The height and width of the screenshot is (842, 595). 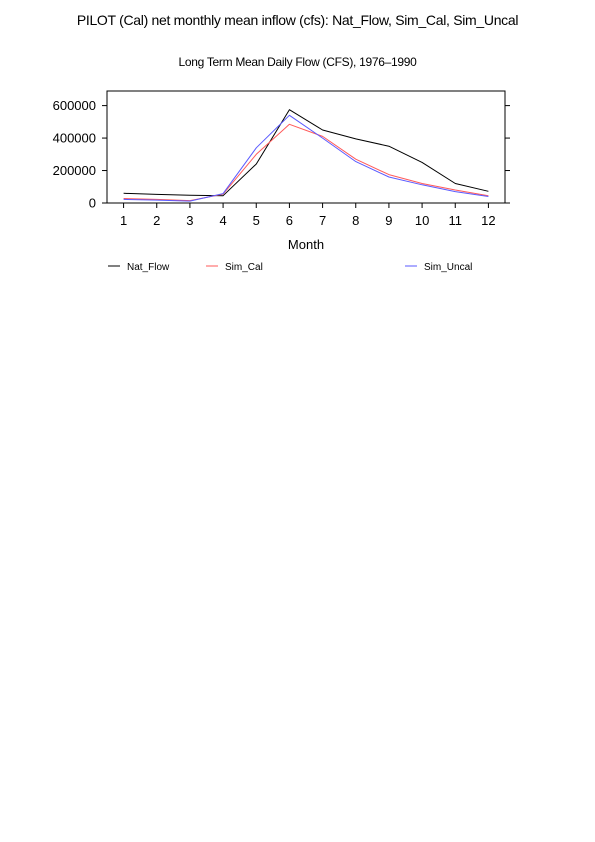 I want to click on x-tick-label: 10, so click(x=422, y=220).